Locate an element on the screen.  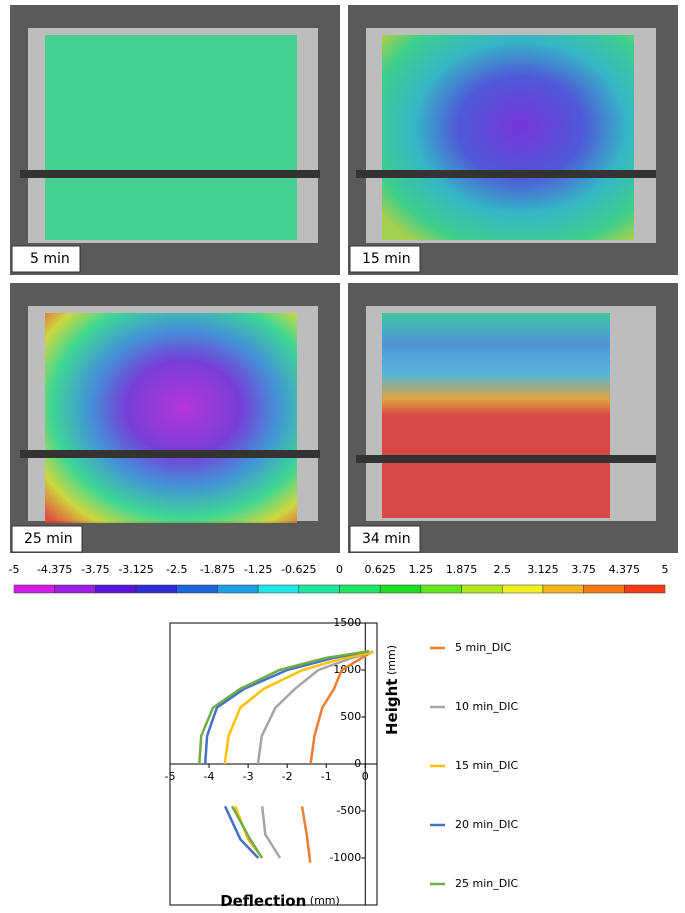
colorbar-tick-label: 3.125 is located at coordinates (543, 569).